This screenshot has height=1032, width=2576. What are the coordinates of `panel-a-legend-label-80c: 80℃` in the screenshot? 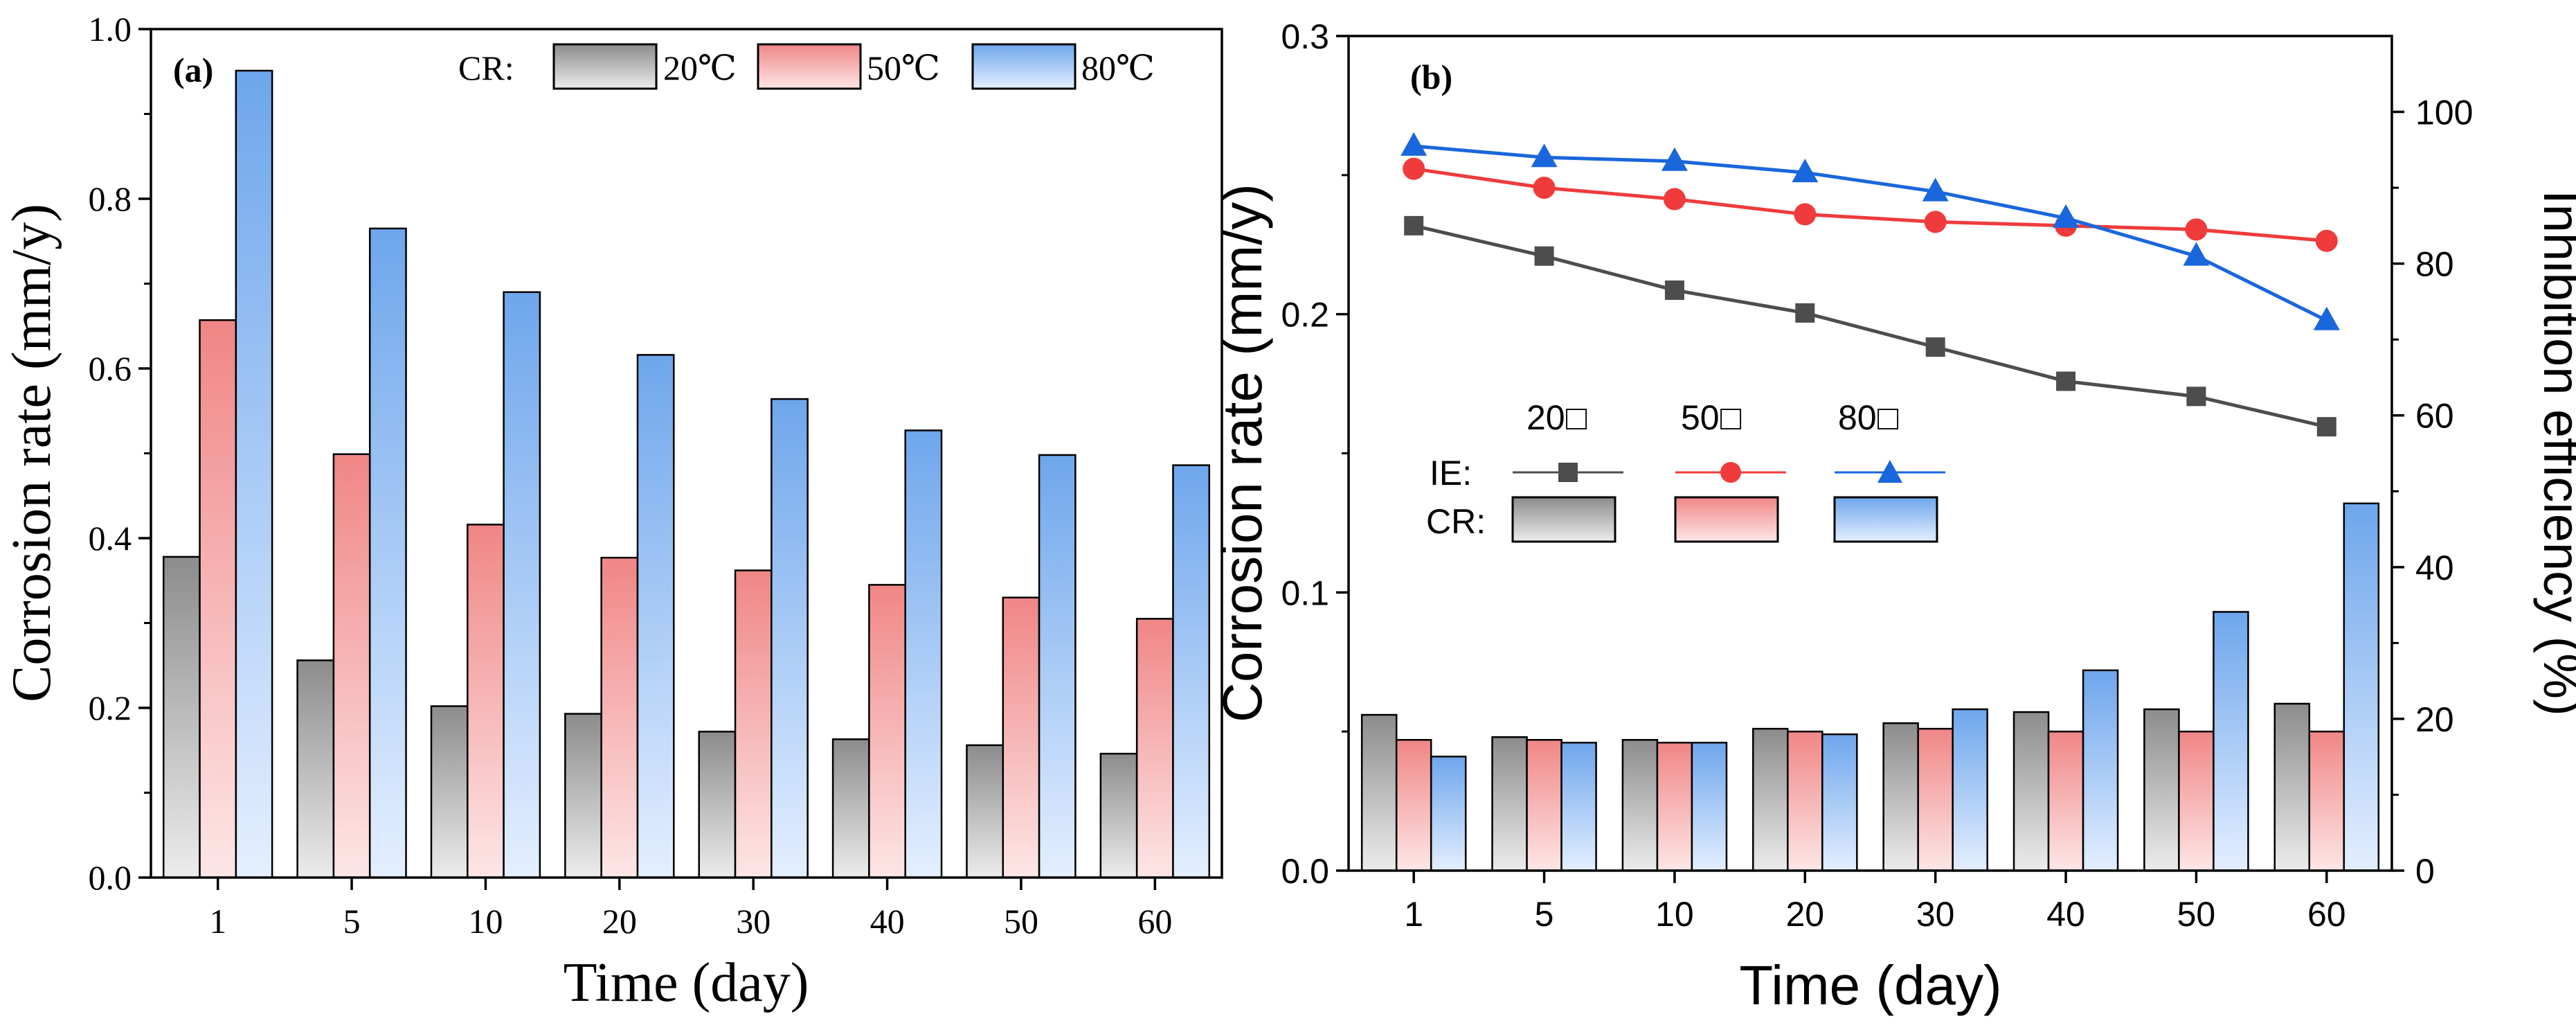 It's located at (1118, 67).